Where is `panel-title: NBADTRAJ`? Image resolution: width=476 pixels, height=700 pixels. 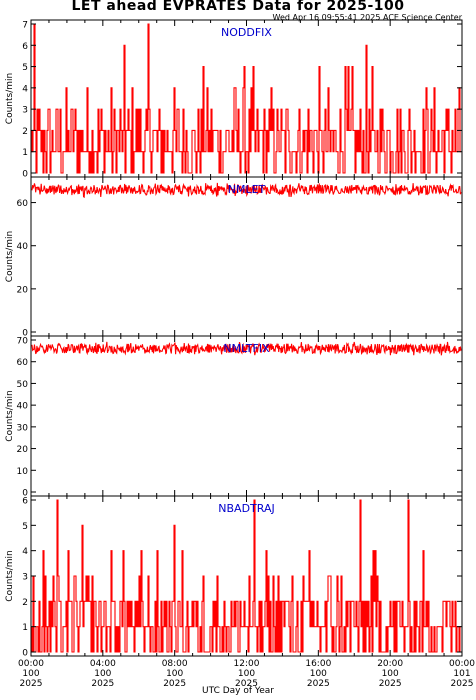 panel-title: NBADTRAJ is located at coordinates (246, 508).